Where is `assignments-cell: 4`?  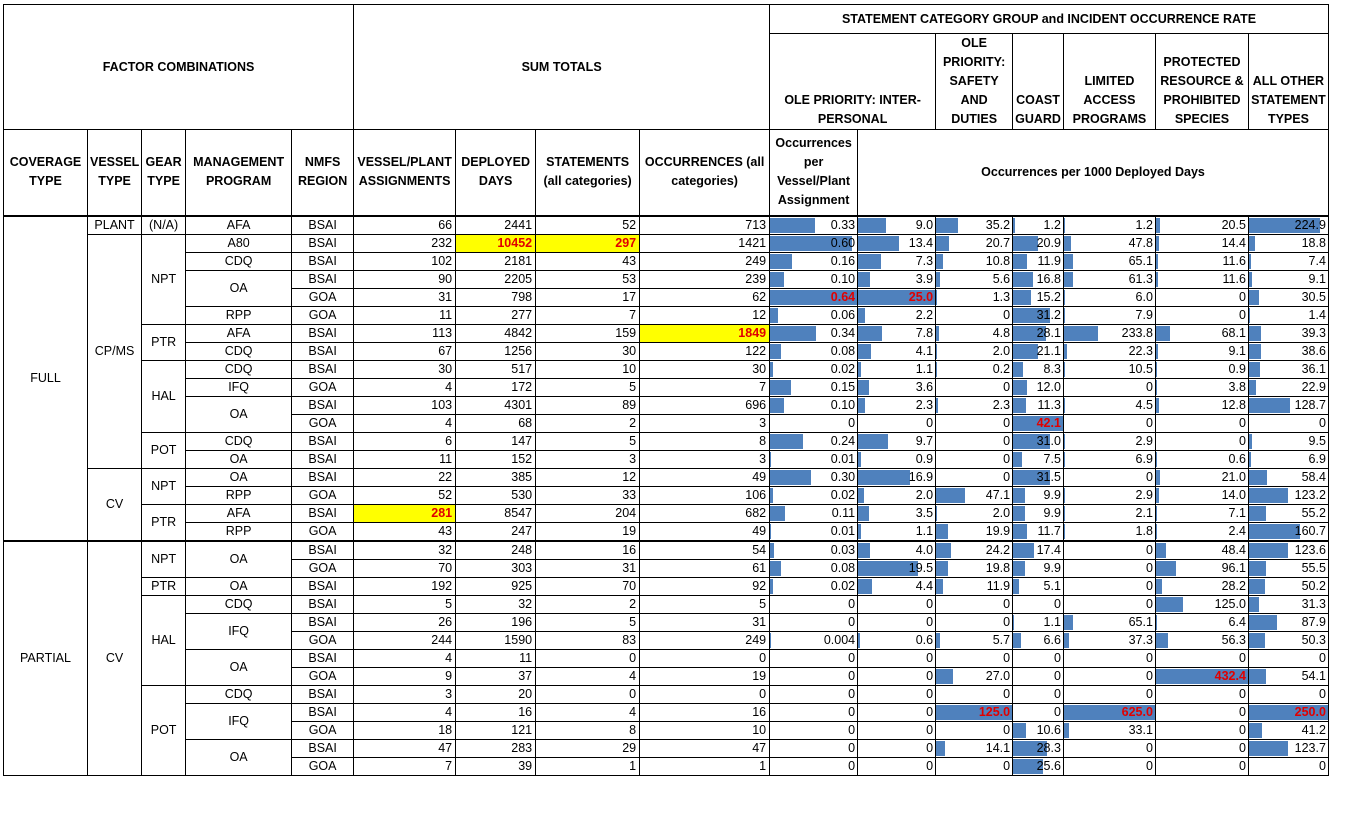 assignments-cell: 4 is located at coordinates (405, 387).